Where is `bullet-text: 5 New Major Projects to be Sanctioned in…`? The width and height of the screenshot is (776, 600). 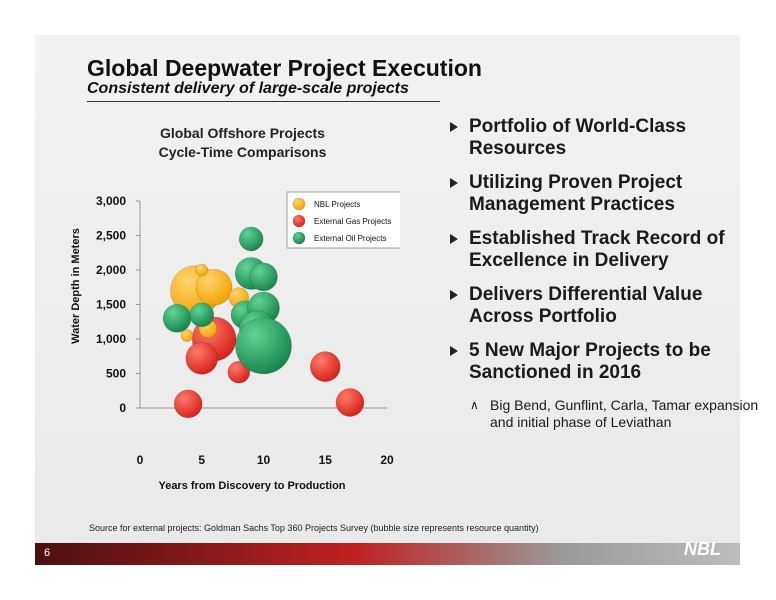
bullet-text: 5 New Major Projects to be Sanctioned in… is located at coordinates (590, 361).